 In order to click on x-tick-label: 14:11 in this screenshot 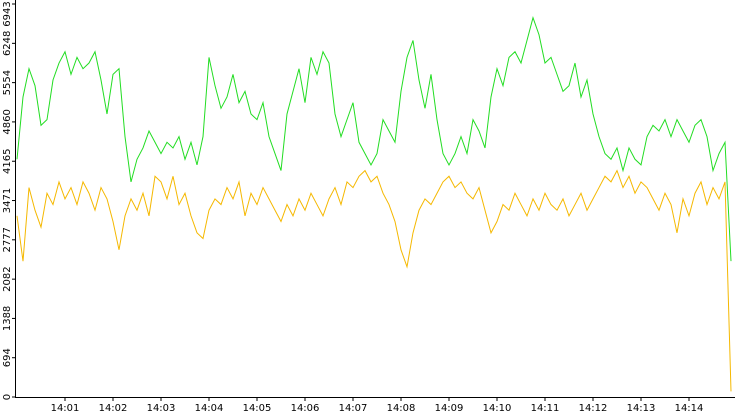, I will do `click(545, 408)`.